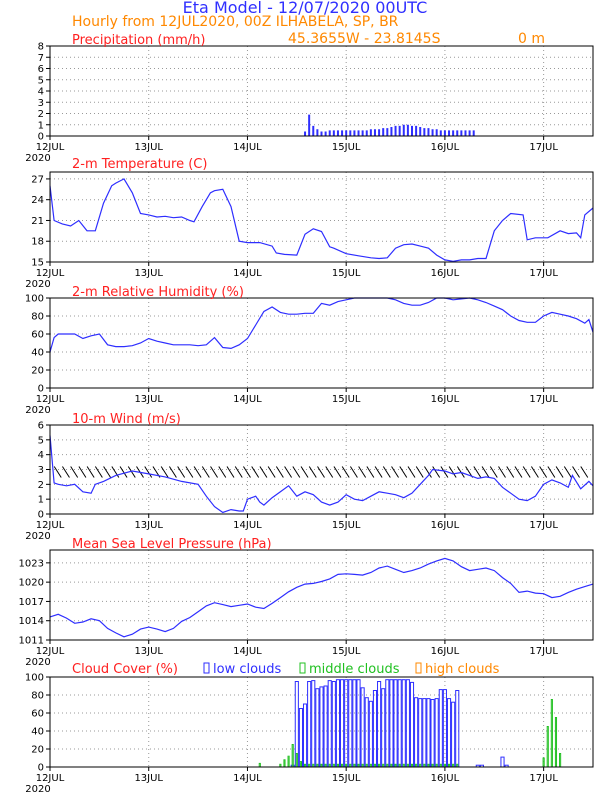 This screenshot has height=792, width=612. Describe the element at coordinates (41, 47) in the screenshot. I see `y-tick-label: 8` at that location.